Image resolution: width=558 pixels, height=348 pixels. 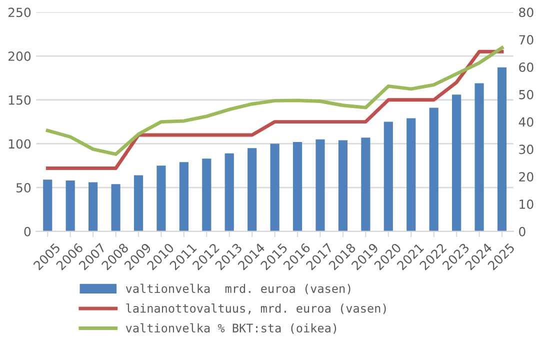 What do you see at coordinates (526, 149) in the screenshot?
I see `y2-tick-label: 30` at bounding box center [526, 149].